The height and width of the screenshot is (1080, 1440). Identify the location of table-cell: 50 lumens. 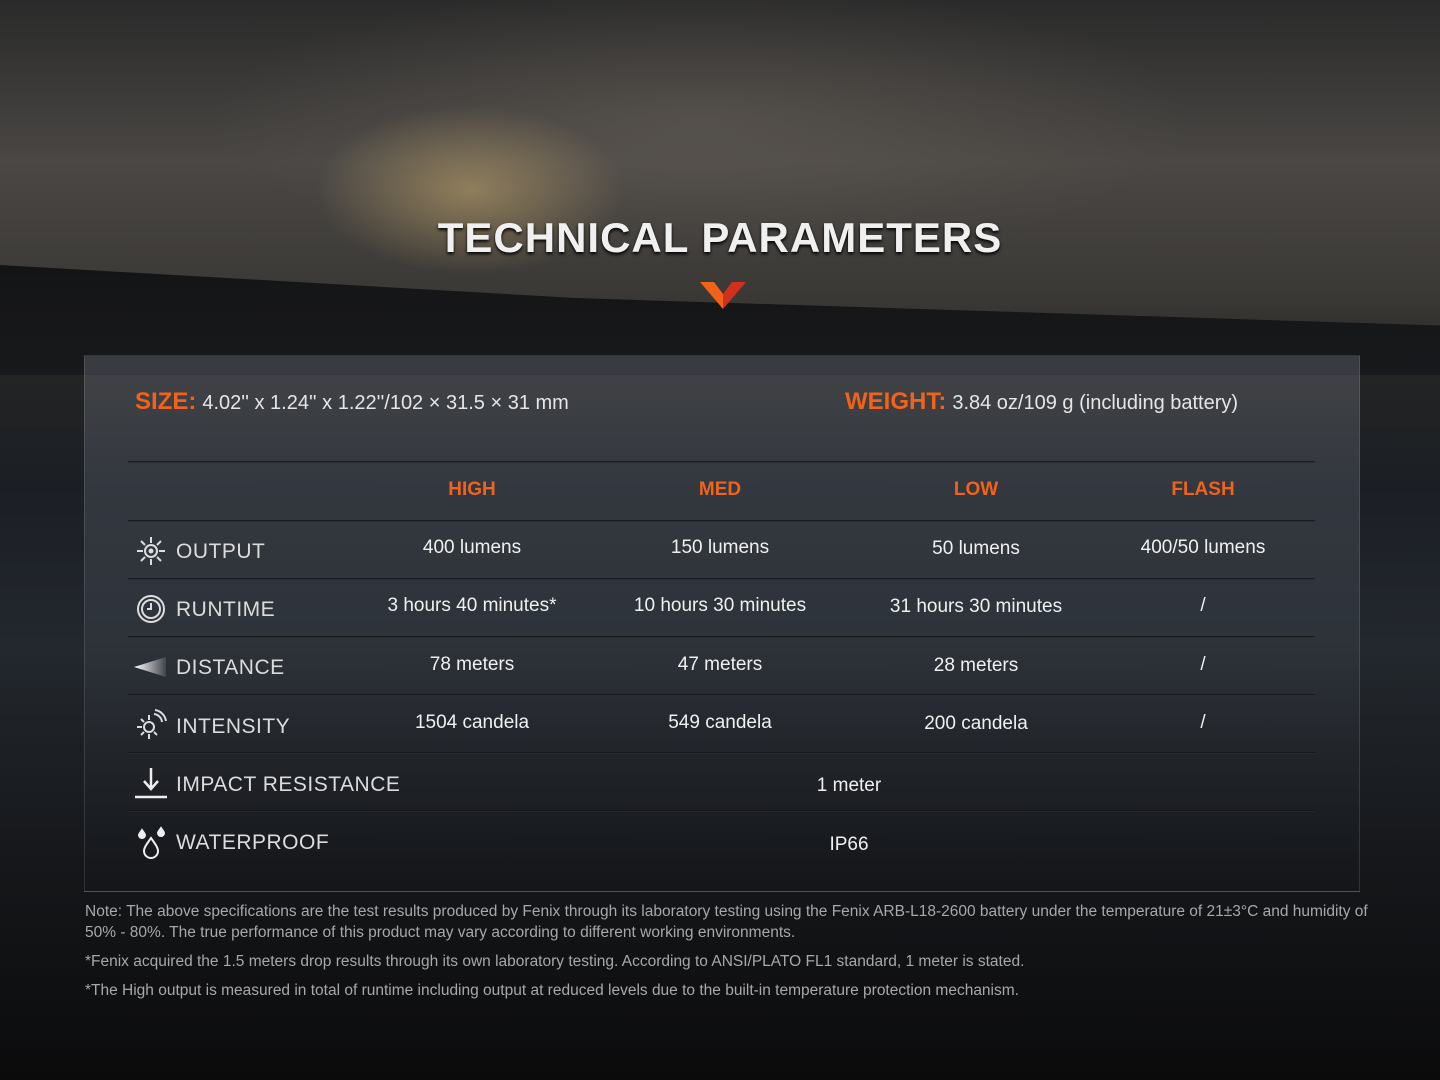
(976, 548).